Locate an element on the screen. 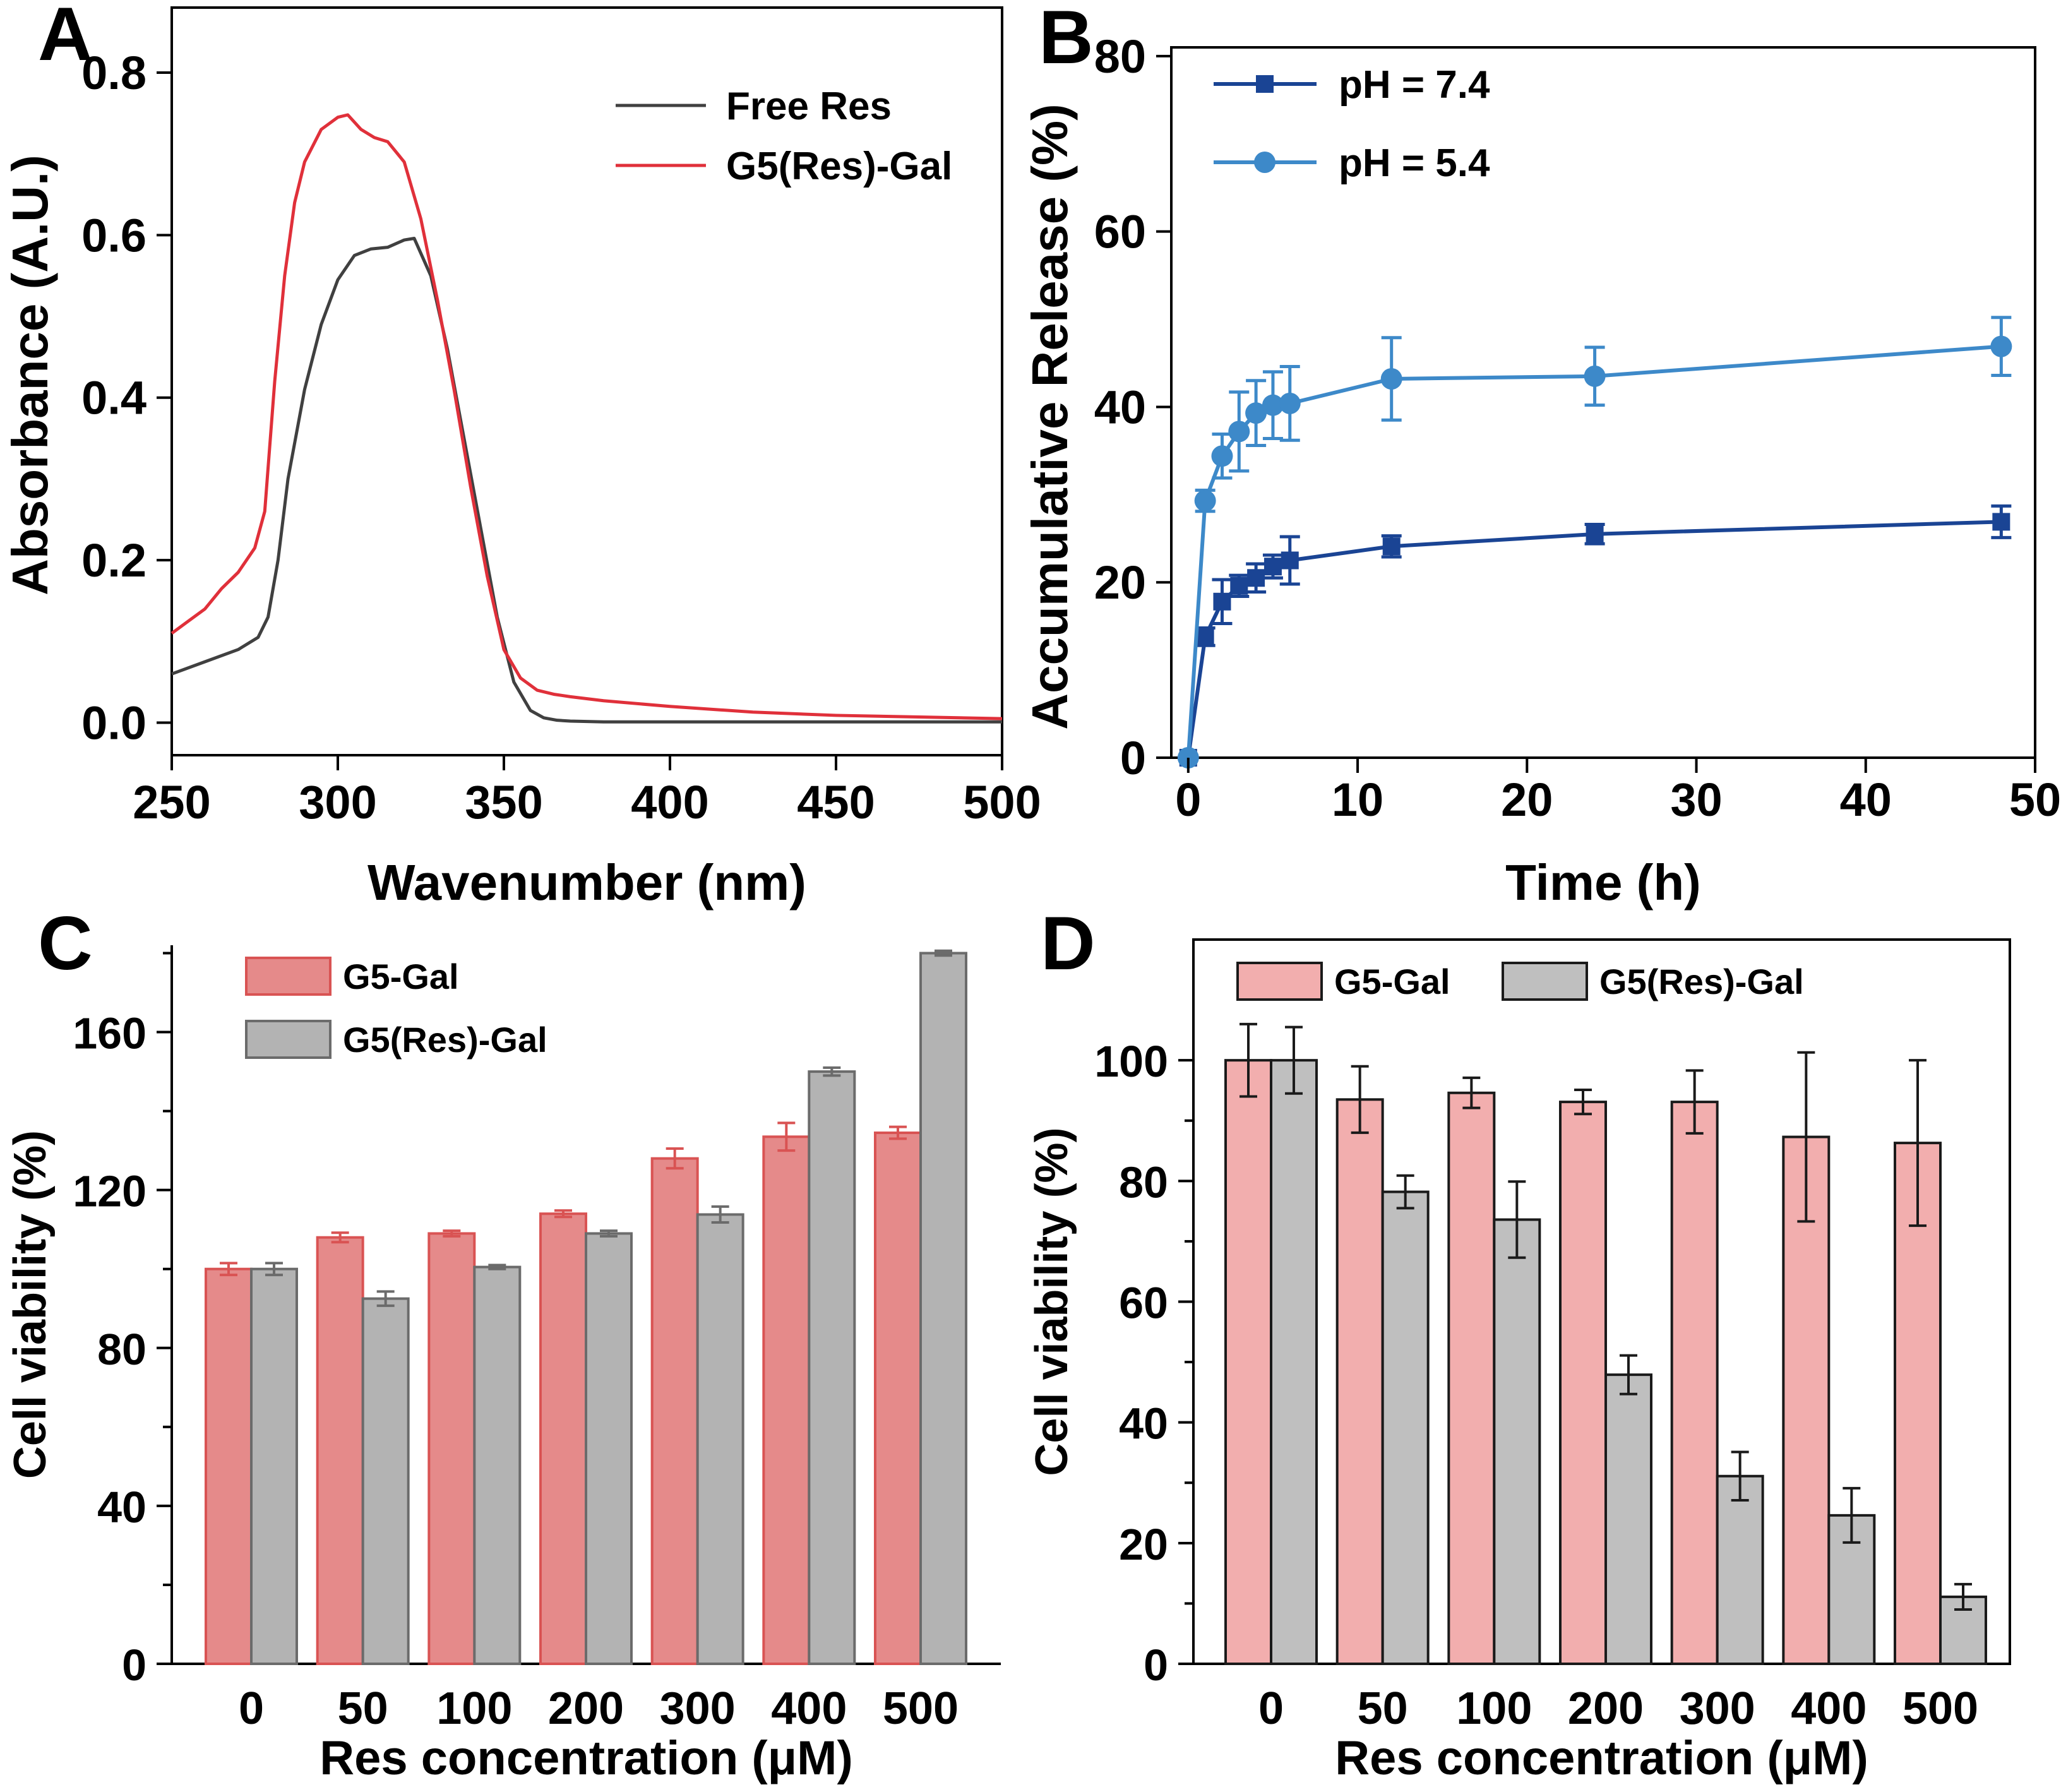 The width and height of the screenshot is (2061, 1792). panel-b-x-tick-label: 50 is located at coordinates (2035, 800).